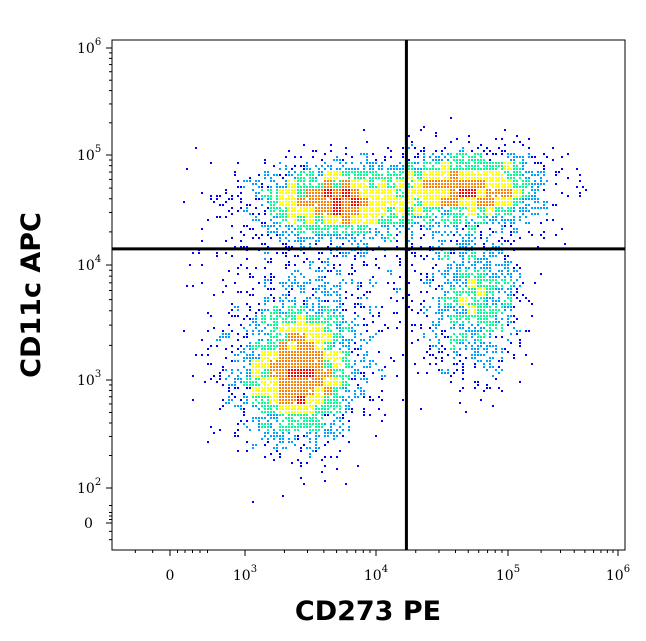 The height and width of the screenshot is (641, 646). What do you see at coordinates (376, 574) in the screenshot?
I see `x-tick-label: 104` at bounding box center [376, 574].